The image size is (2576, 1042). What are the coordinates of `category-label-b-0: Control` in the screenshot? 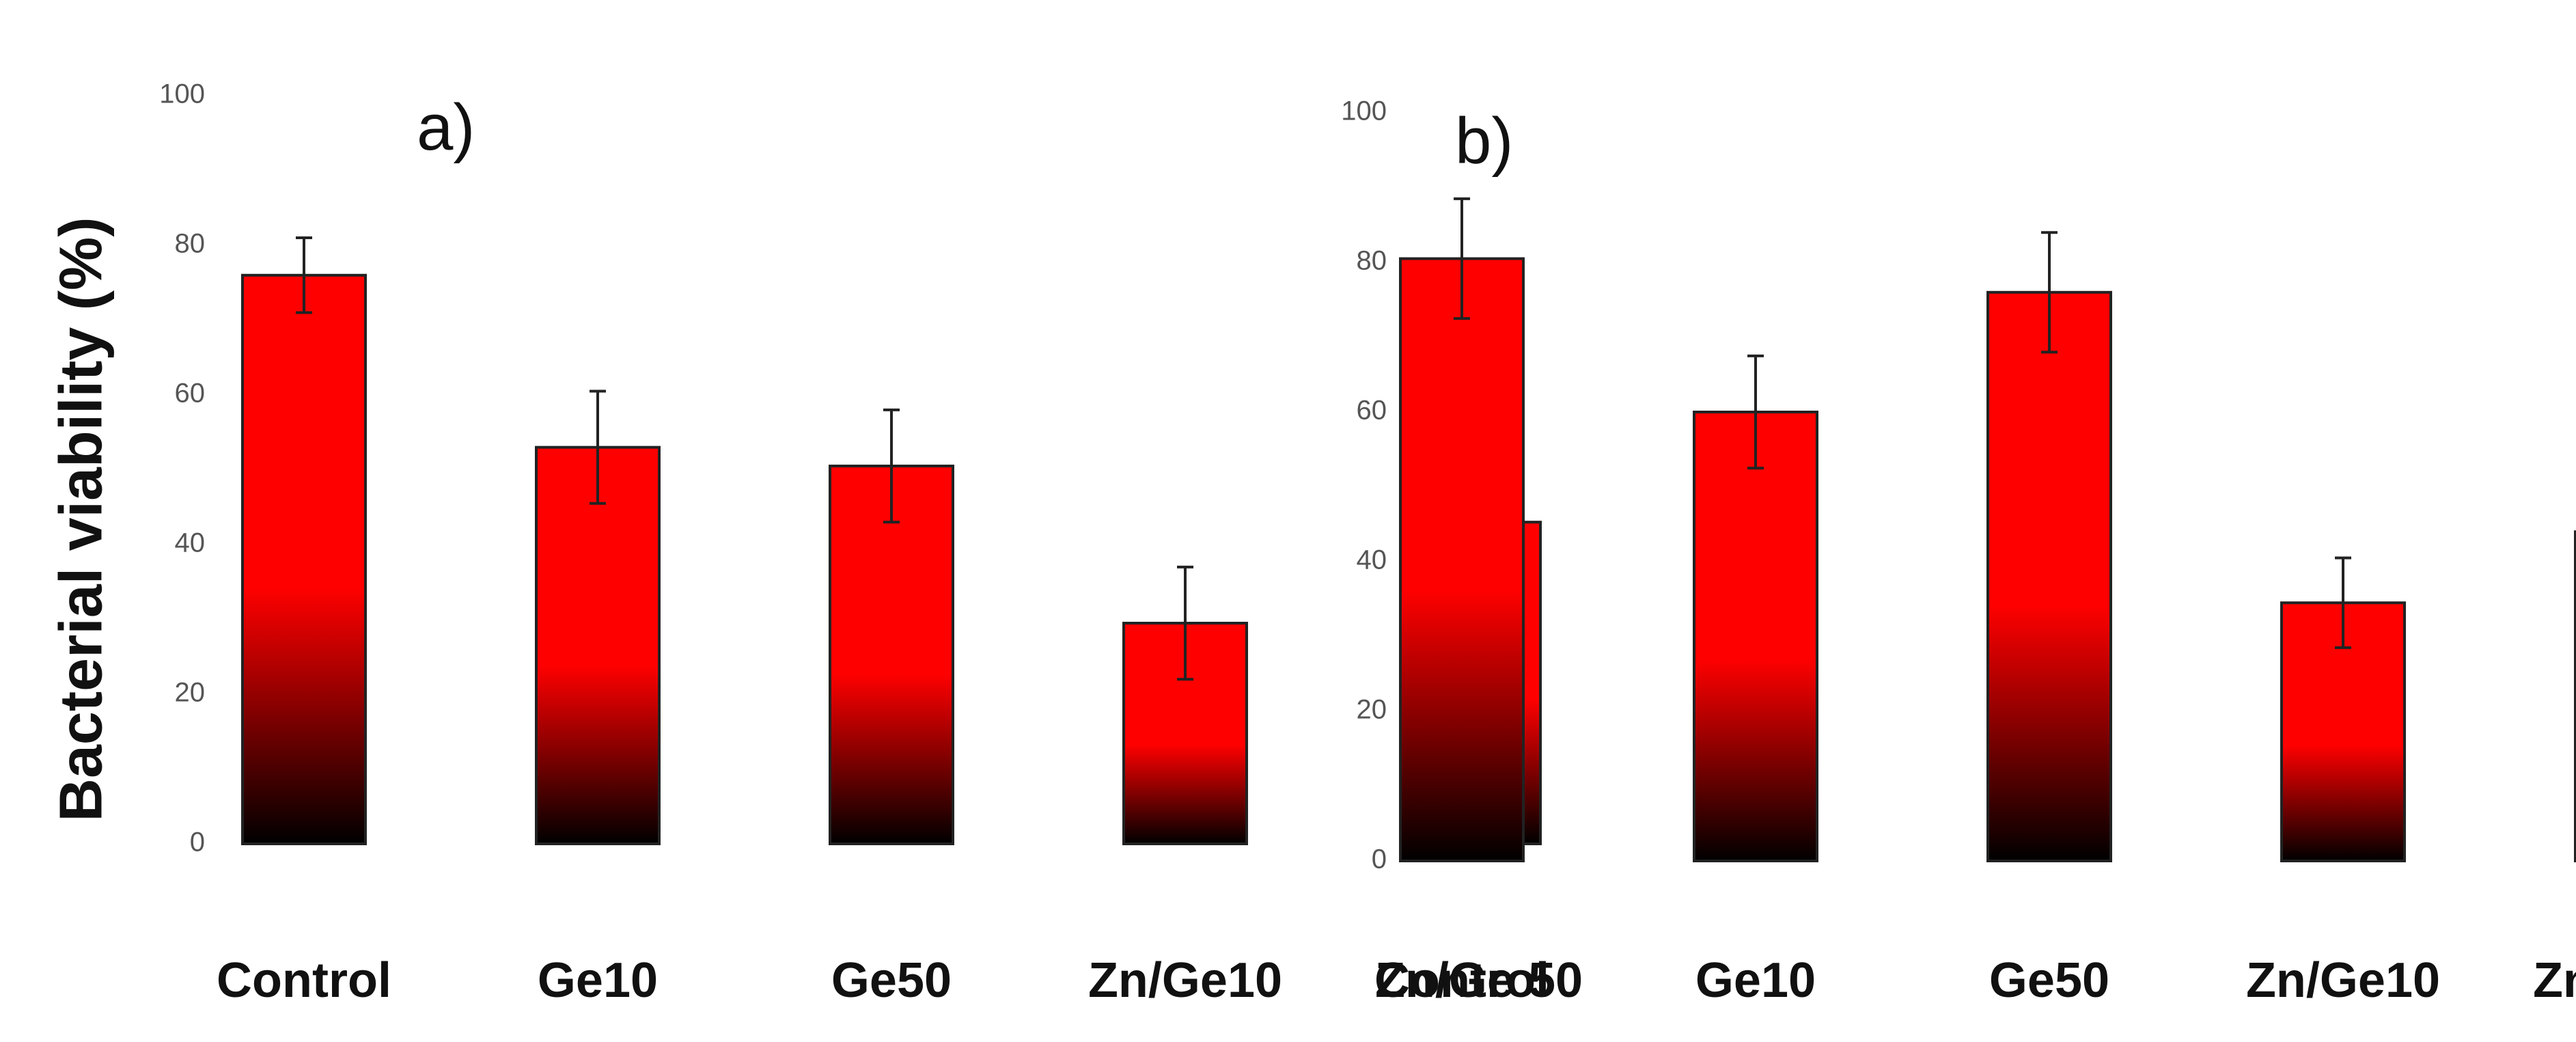 It's located at (1462, 981).